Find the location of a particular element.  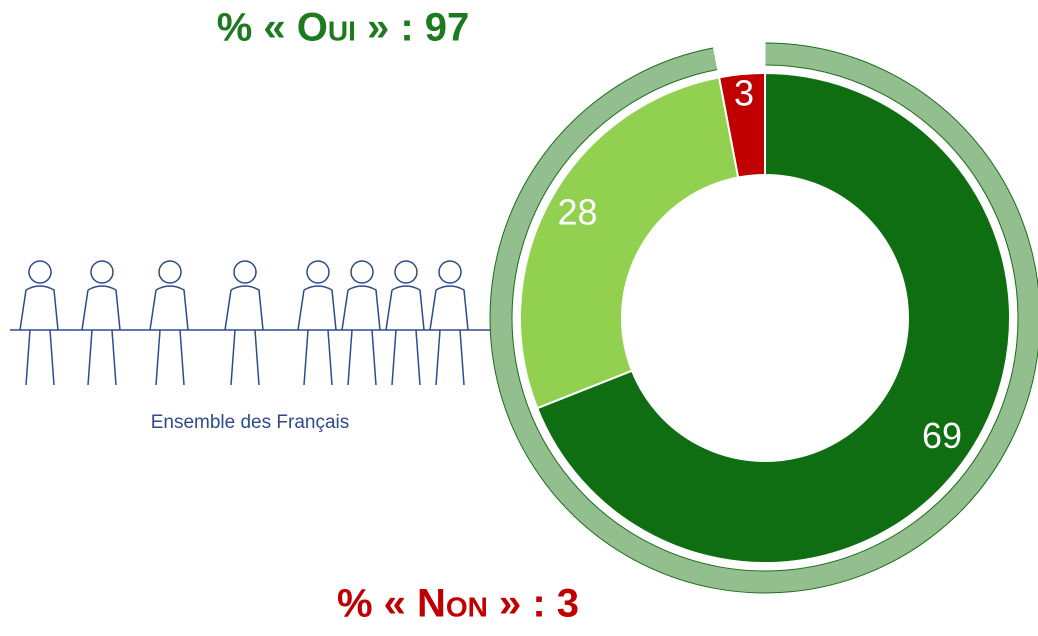

data-label: 3 is located at coordinates (744, 93).